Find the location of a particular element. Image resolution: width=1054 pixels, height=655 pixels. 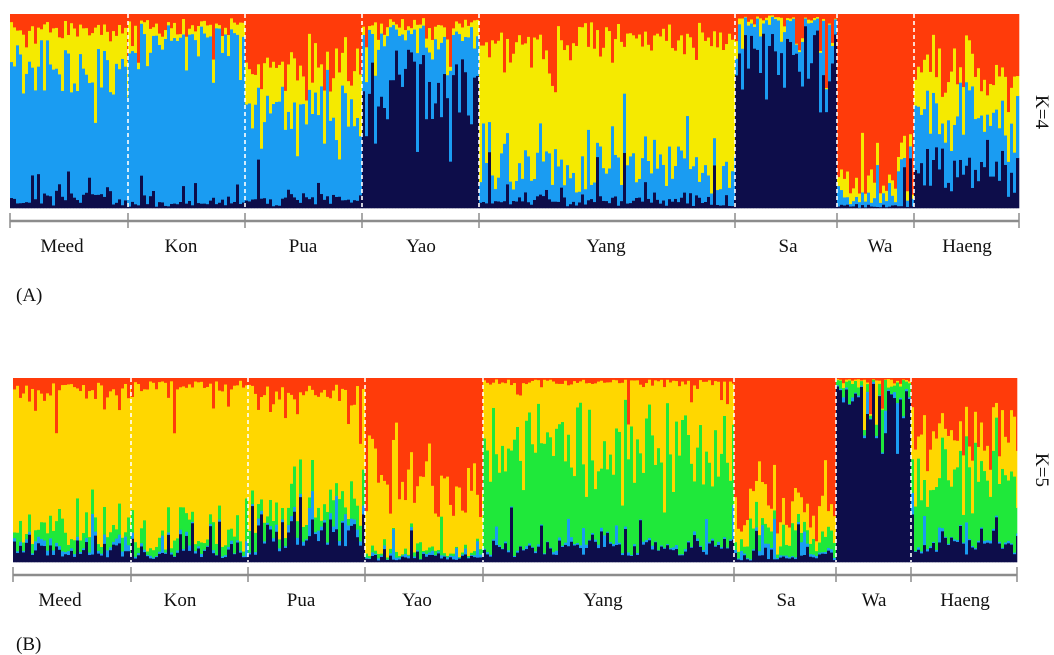

ancestry-bar-pua-k2 is located at coordinates (349, 163).